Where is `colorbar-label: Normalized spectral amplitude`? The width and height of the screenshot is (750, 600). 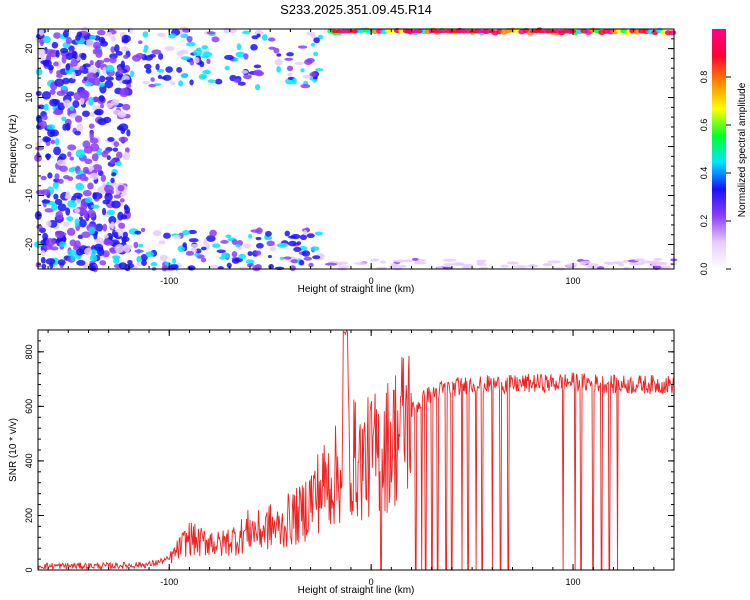
colorbar-label: Normalized spectral amplitude is located at coordinates (742, 149).